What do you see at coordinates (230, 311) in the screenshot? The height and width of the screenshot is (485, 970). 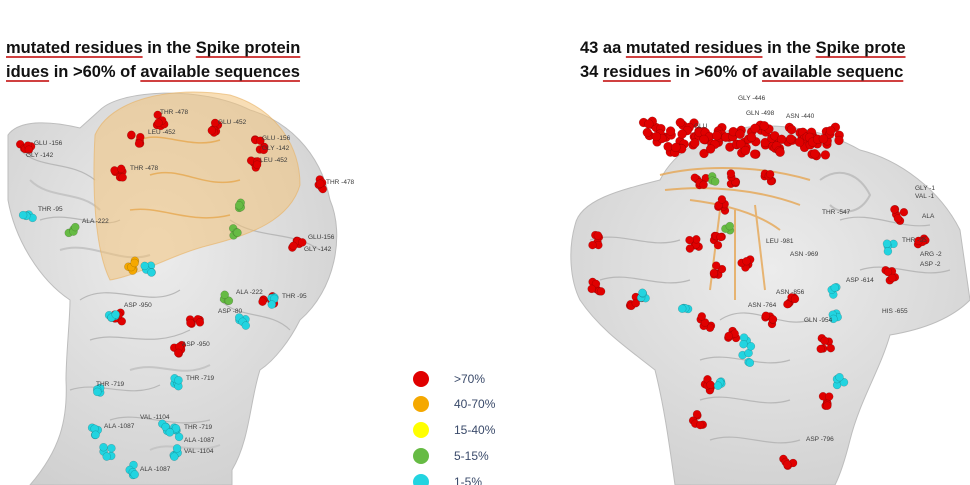 I see `residue-label: ASP -80` at bounding box center [230, 311].